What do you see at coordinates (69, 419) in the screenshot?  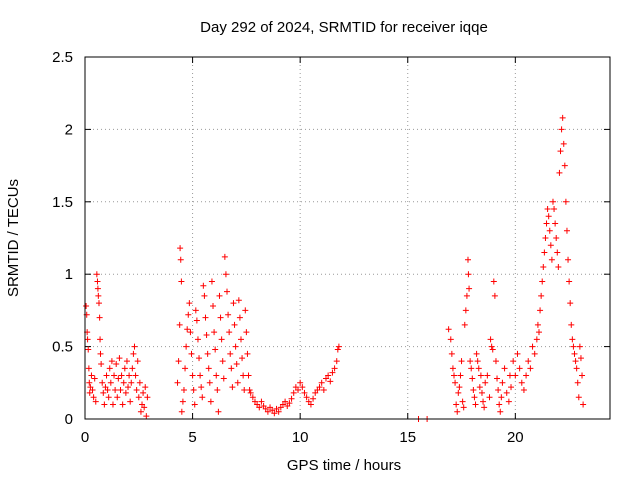 I see `y-tick-label: 0` at bounding box center [69, 419].